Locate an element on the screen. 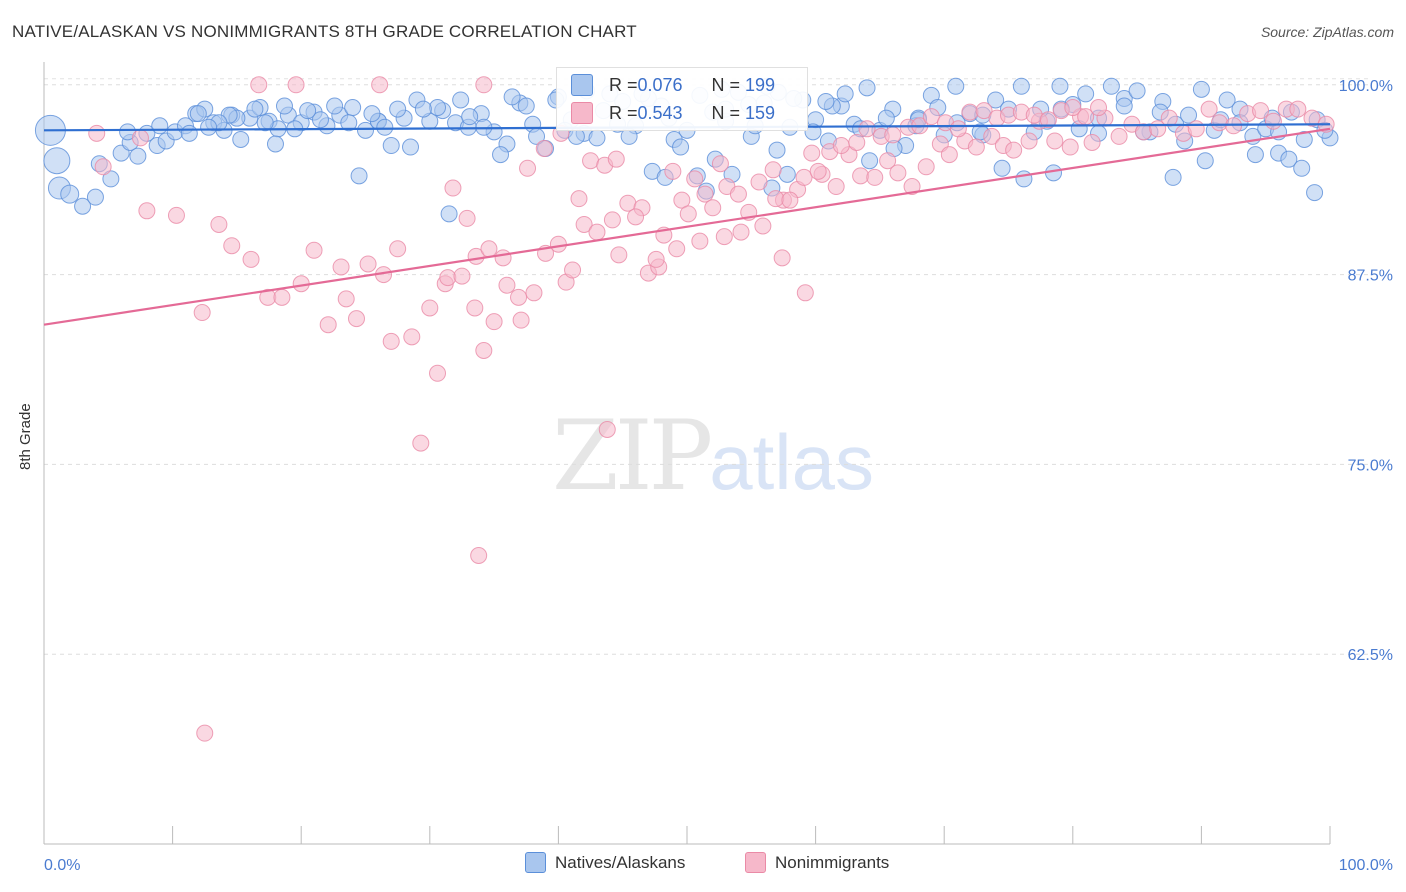 The height and width of the screenshot is (892, 1406). y-tick-label: 62.5% is located at coordinates (1370, 655).